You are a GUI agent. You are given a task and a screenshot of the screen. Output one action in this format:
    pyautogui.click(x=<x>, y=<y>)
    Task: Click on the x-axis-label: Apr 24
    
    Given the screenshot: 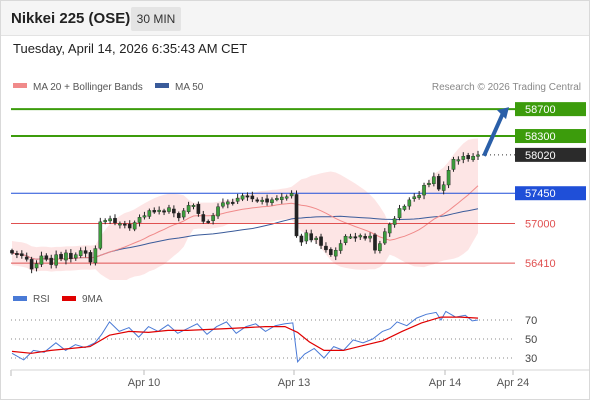 What is the action you would take?
    pyautogui.click(x=513, y=383)
    